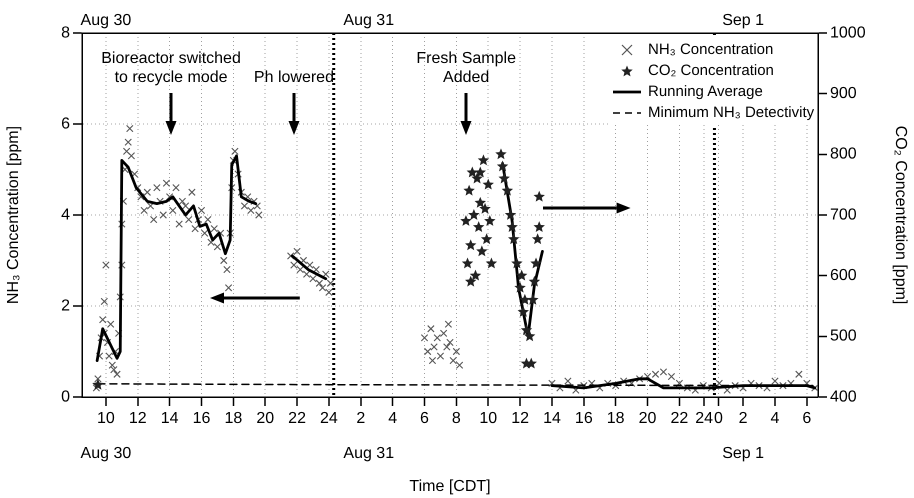 This screenshot has width=914, height=498. Describe the element at coordinates (65, 215) in the screenshot. I see `y-tick-label: 4` at that location.